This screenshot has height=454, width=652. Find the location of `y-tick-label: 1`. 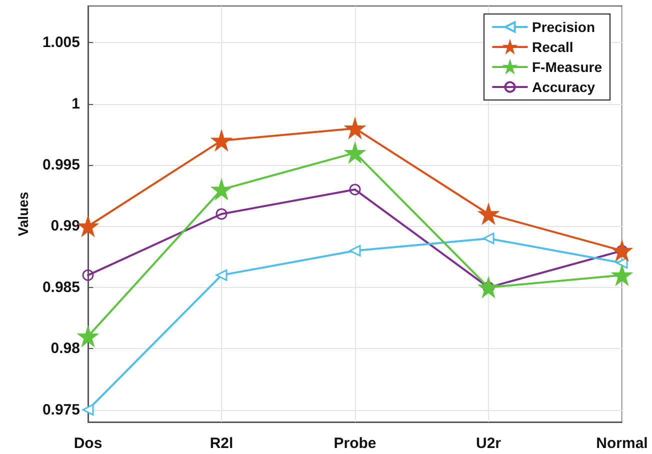

y-tick-label: 1 is located at coordinates (76, 103).